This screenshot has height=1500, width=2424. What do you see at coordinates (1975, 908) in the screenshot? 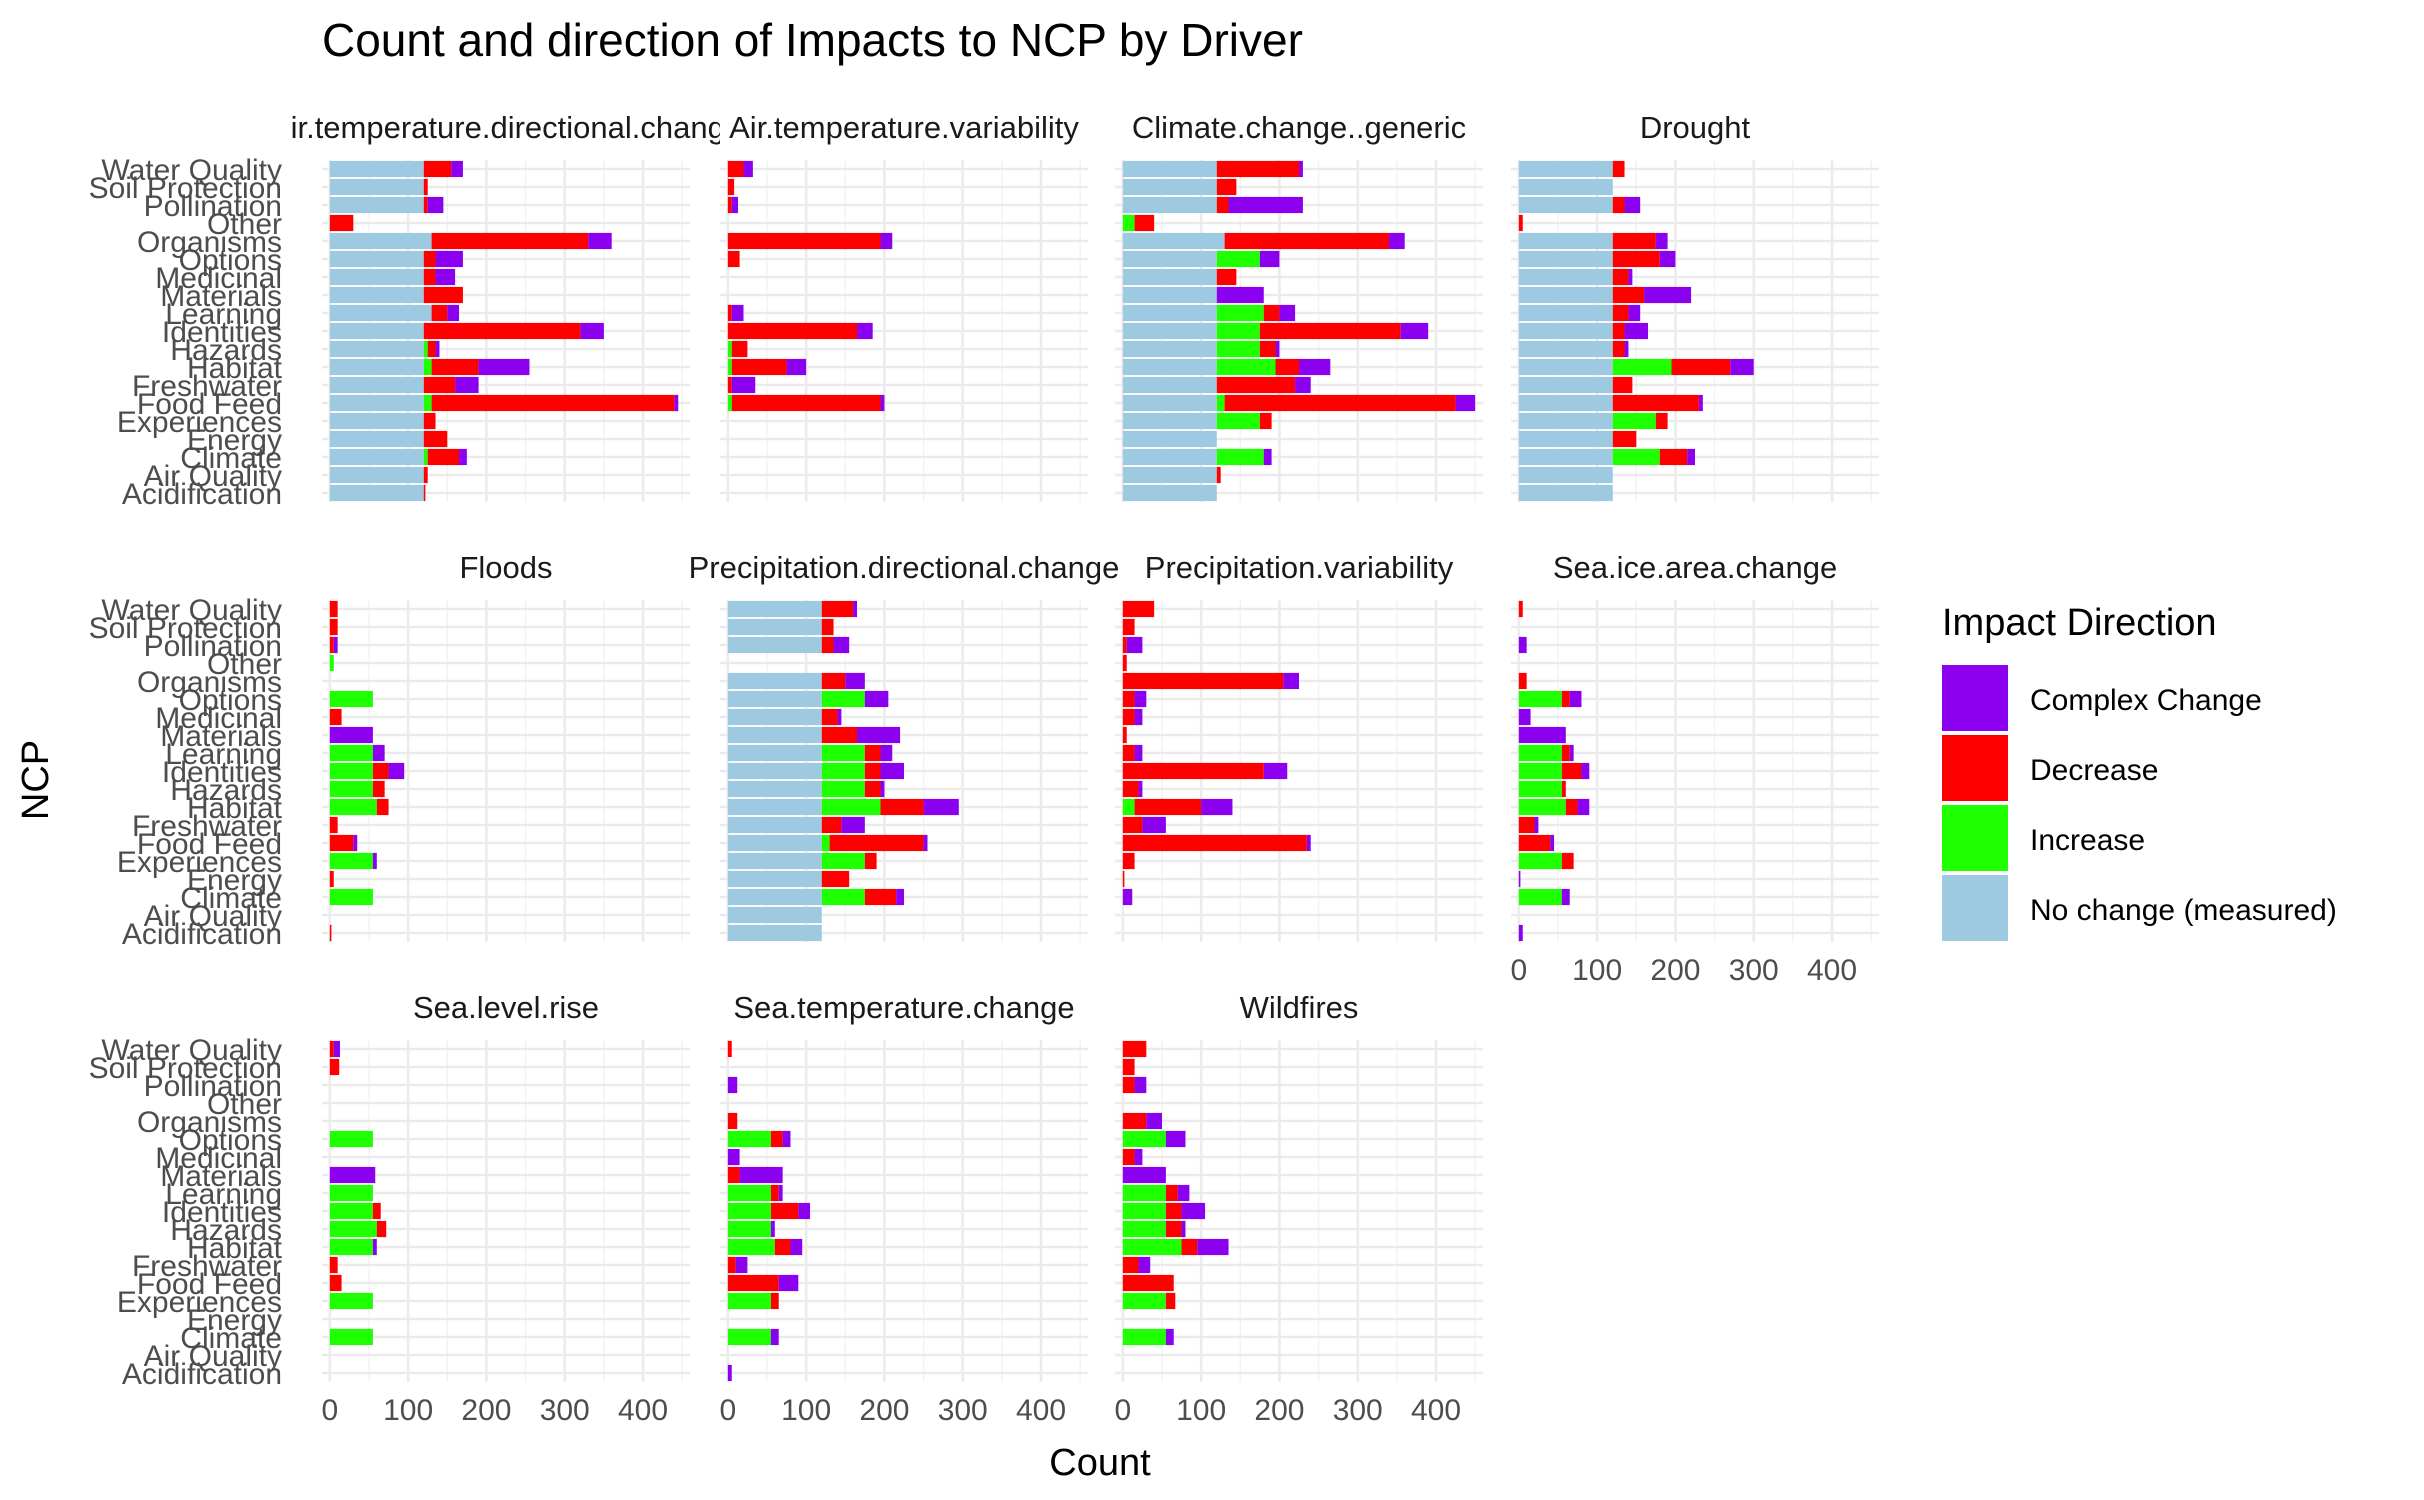
I see `legend-swatch-nochange` at bounding box center [1975, 908].